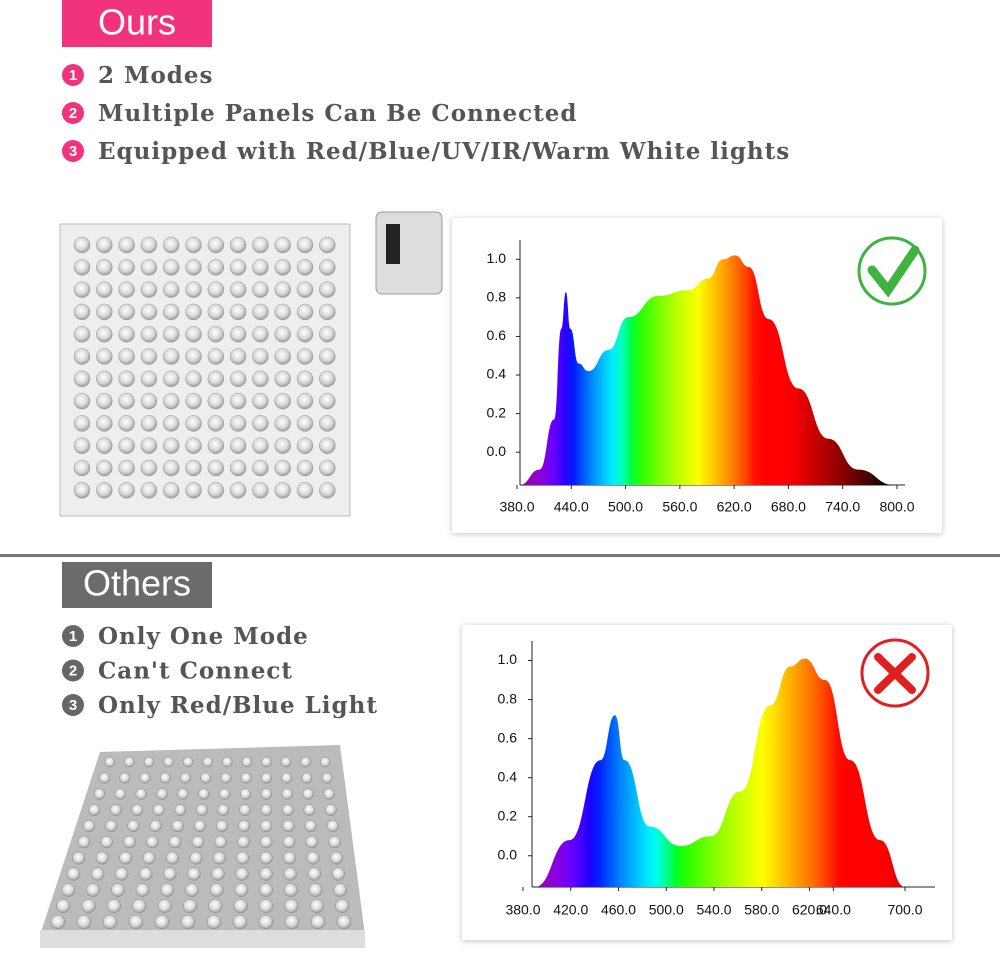  Describe the element at coordinates (713, 910) in the screenshot. I see `x-tick-label: 540.0` at that location.